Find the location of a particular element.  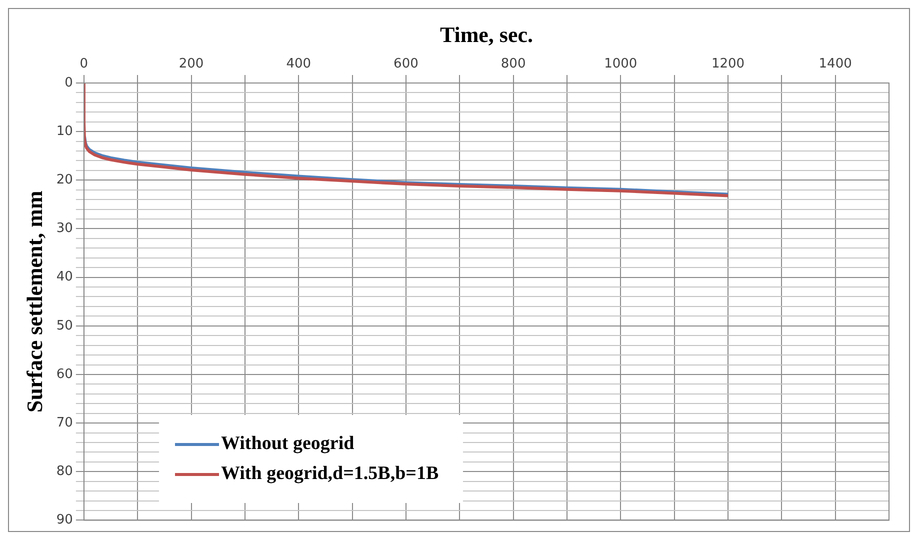

y-tick-label: 40 is located at coordinates (64, 277).